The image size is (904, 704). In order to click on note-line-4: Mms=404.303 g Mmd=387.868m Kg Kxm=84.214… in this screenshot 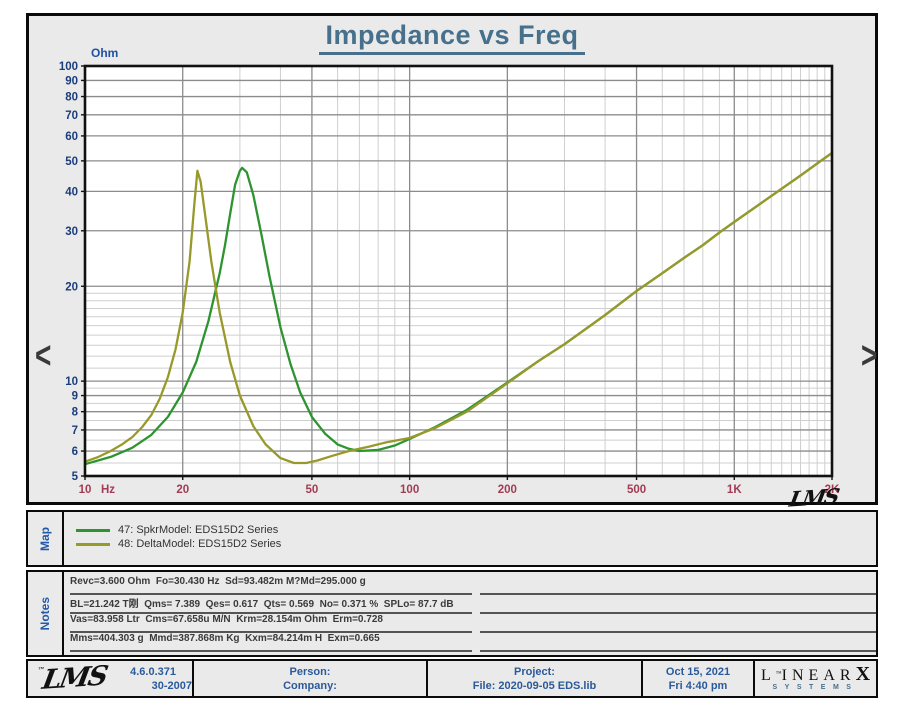, I will do `click(271, 642)`.